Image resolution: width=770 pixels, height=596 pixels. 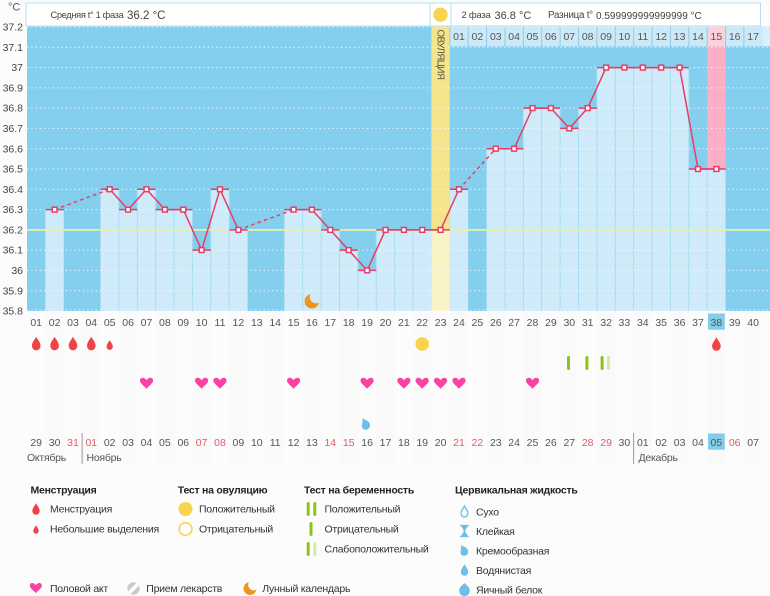 What do you see at coordinates (643, 323) in the screenshot?
I see `svg-text: 34` at bounding box center [643, 323].